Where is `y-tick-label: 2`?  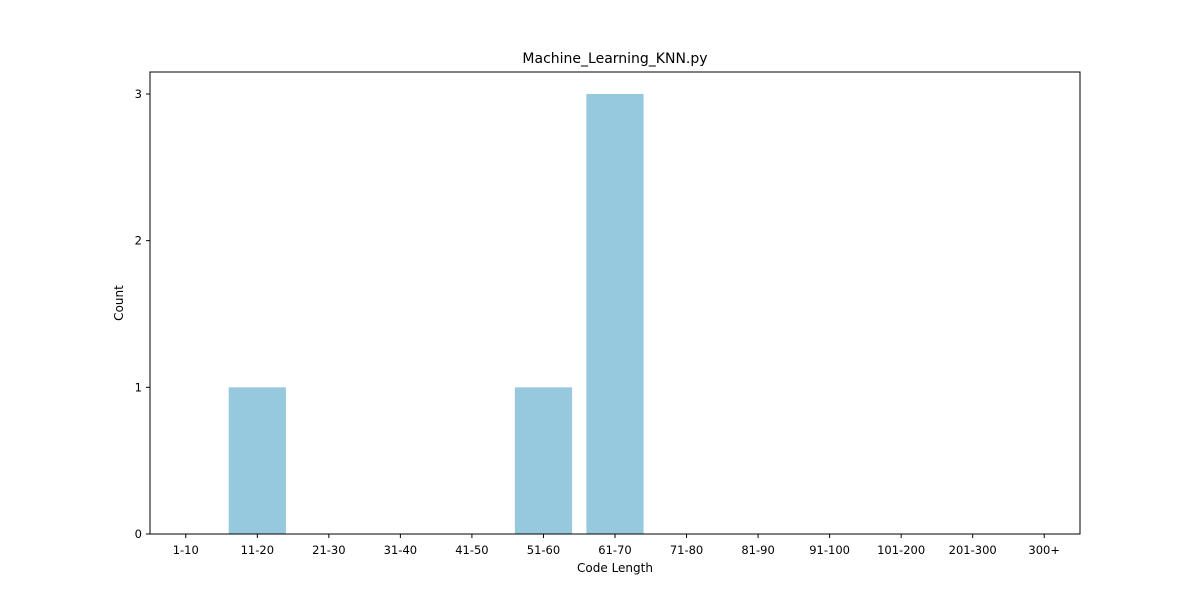 y-tick-label: 2 is located at coordinates (138, 241).